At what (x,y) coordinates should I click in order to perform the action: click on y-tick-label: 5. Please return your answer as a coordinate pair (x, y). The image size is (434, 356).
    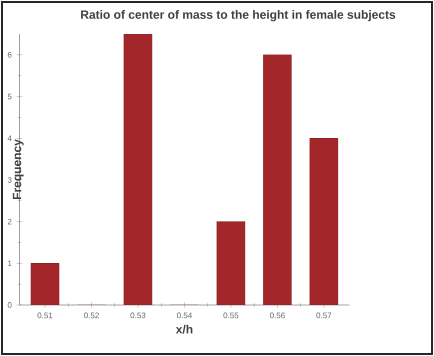
    Looking at the image, I should click on (10, 97).